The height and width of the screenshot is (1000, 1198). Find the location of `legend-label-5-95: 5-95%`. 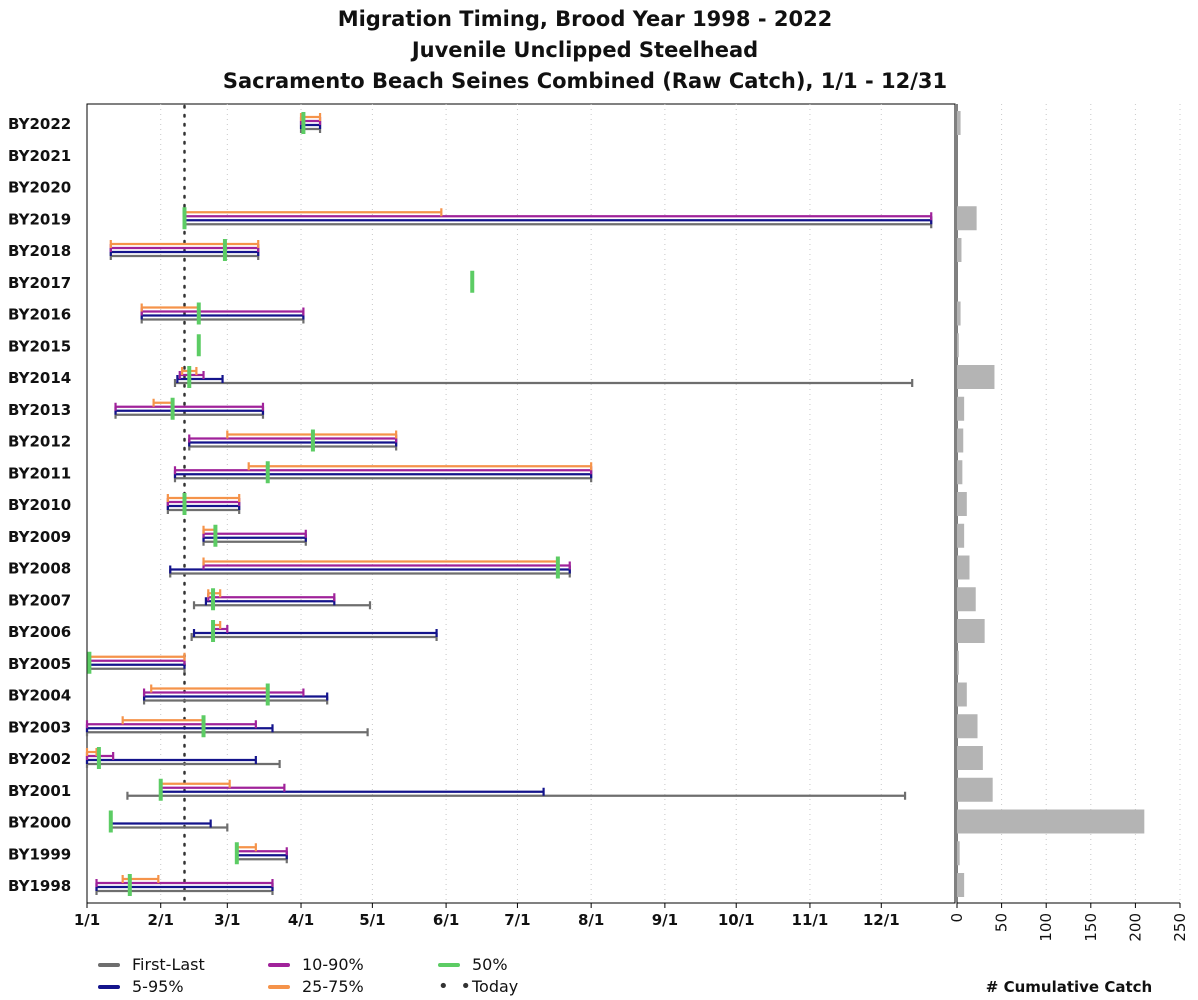

legend-label-5-95: 5-95% is located at coordinates (158, 986).